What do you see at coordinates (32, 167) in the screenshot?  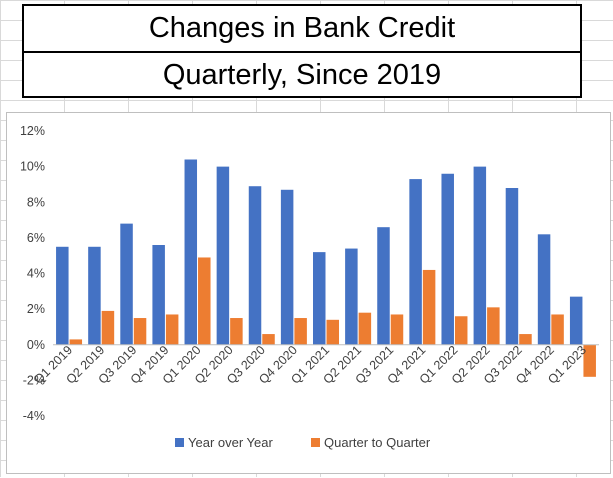 I see `y-tick-label: 10%` at bounding box center [32, 167].